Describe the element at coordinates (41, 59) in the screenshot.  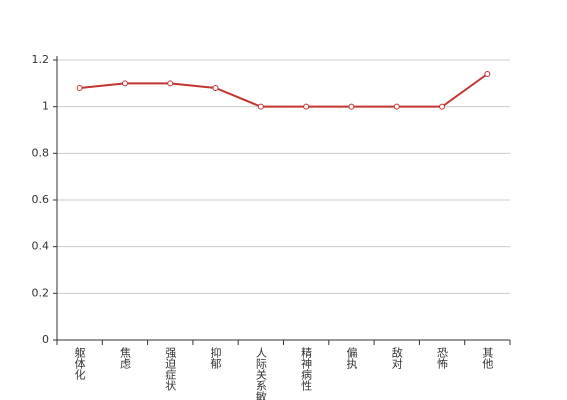
I see `y-tick-label: 1.2` at that location.